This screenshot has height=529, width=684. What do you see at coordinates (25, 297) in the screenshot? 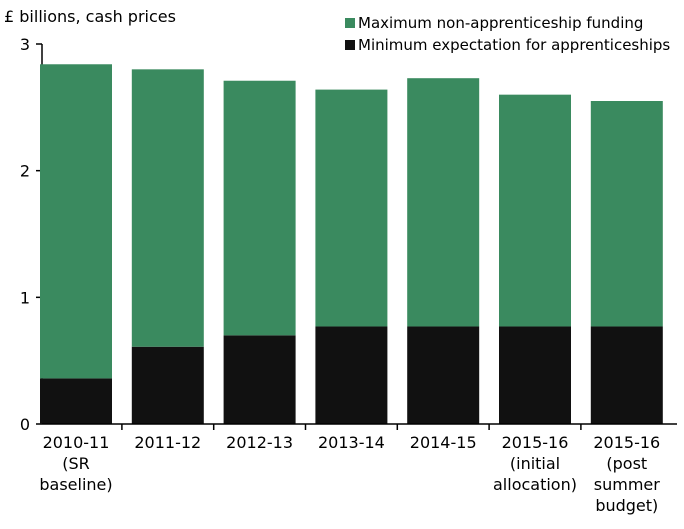
I see `y-tick-label: 1` at bounding box center [25, 297].